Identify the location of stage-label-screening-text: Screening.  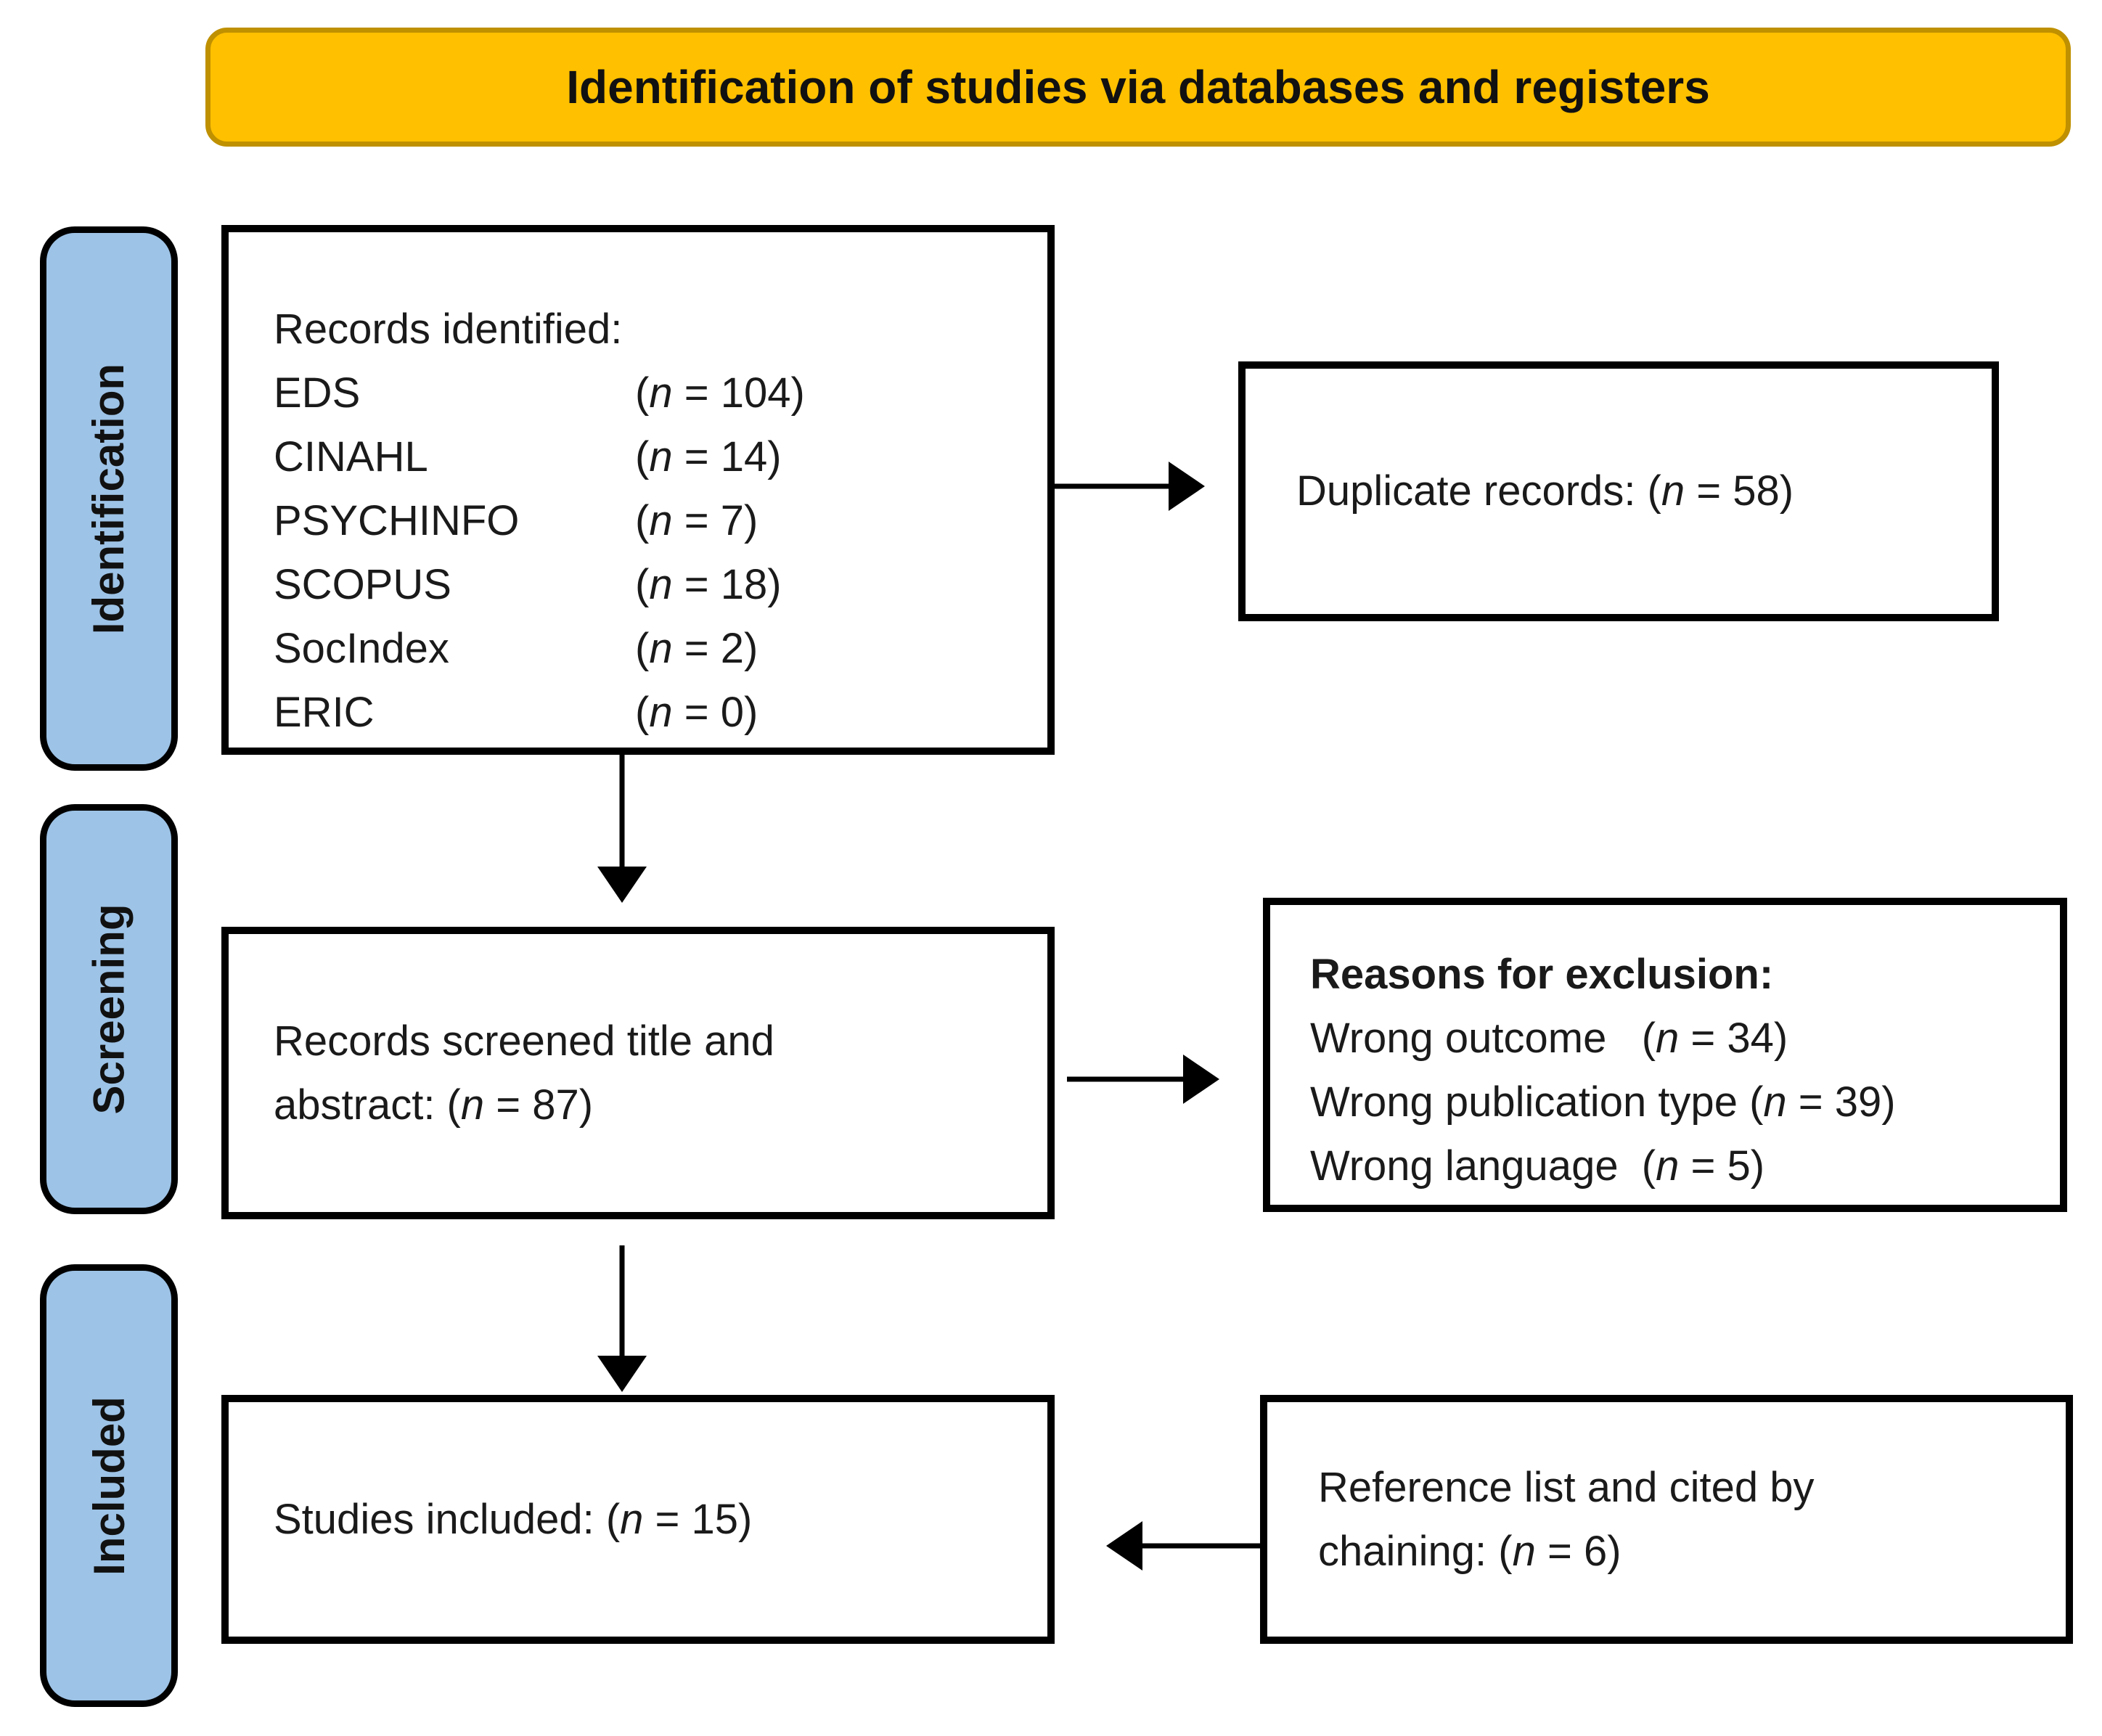
(109, 1009).